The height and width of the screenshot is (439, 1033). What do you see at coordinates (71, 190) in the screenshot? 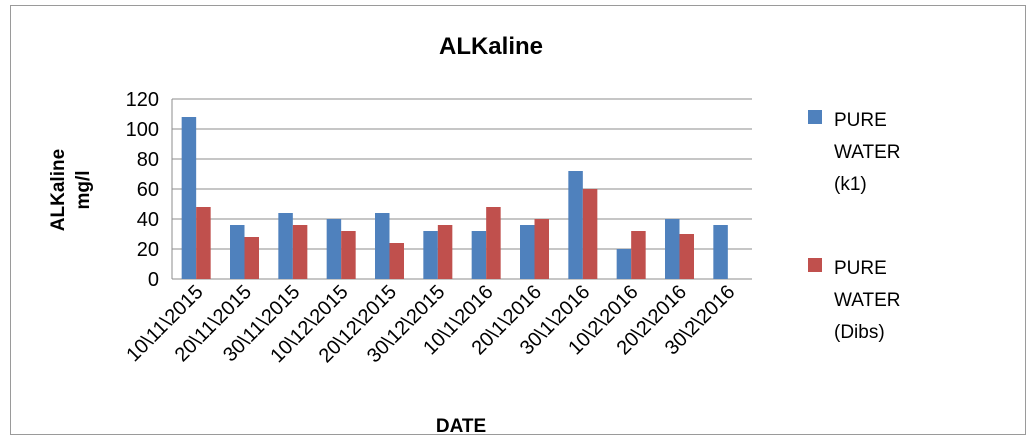
I see `y-axis-label: ALKaline mg/l` at bounding box center [71, 190].